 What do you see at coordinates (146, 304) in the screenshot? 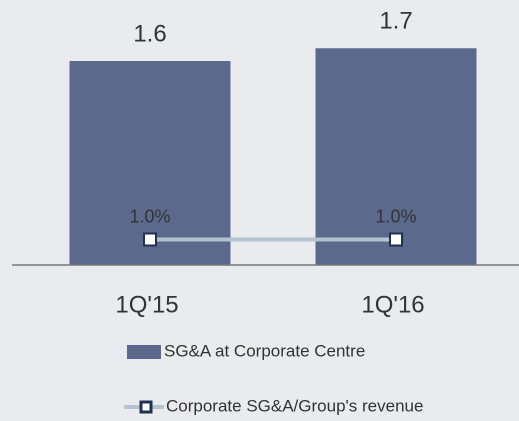
I see `x-tick-label: 1Q'15` at bounding box center [146, 304].